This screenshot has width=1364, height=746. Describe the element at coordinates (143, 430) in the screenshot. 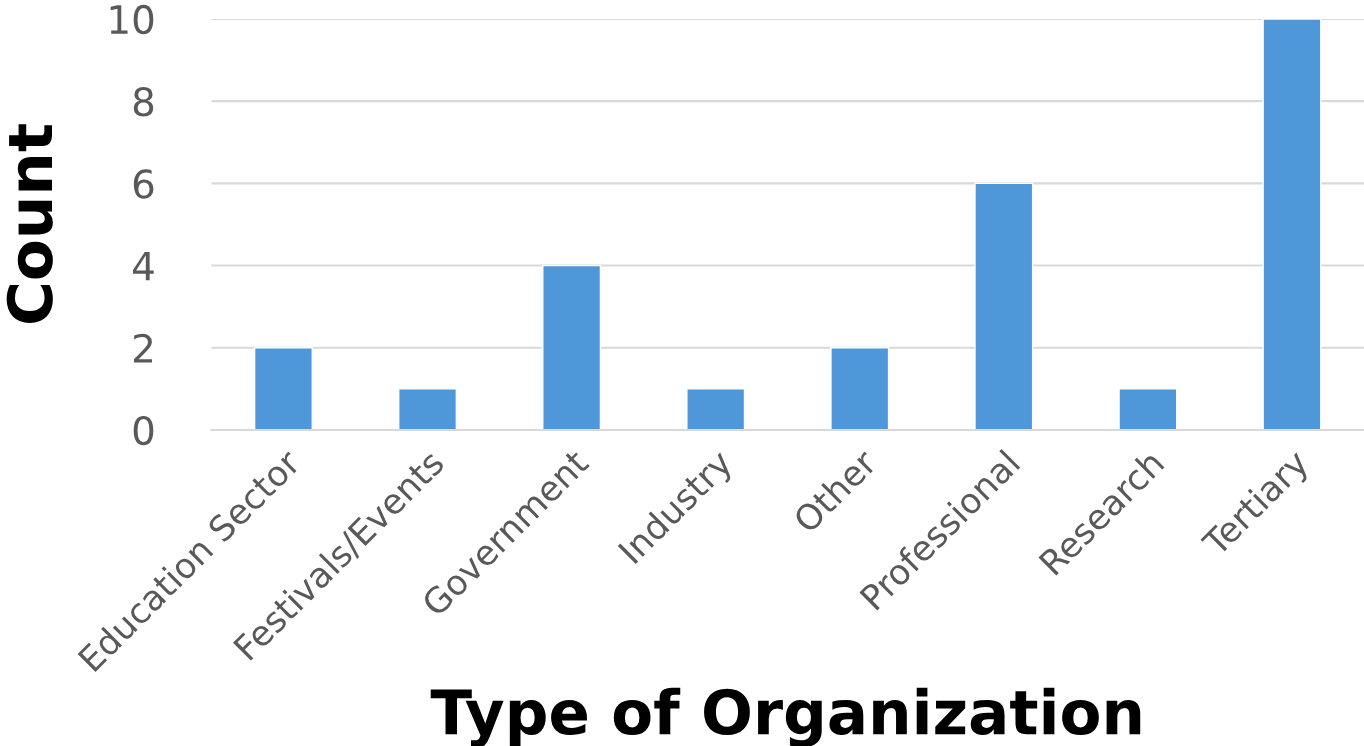

I see `y-tick-label: 0` at that location.